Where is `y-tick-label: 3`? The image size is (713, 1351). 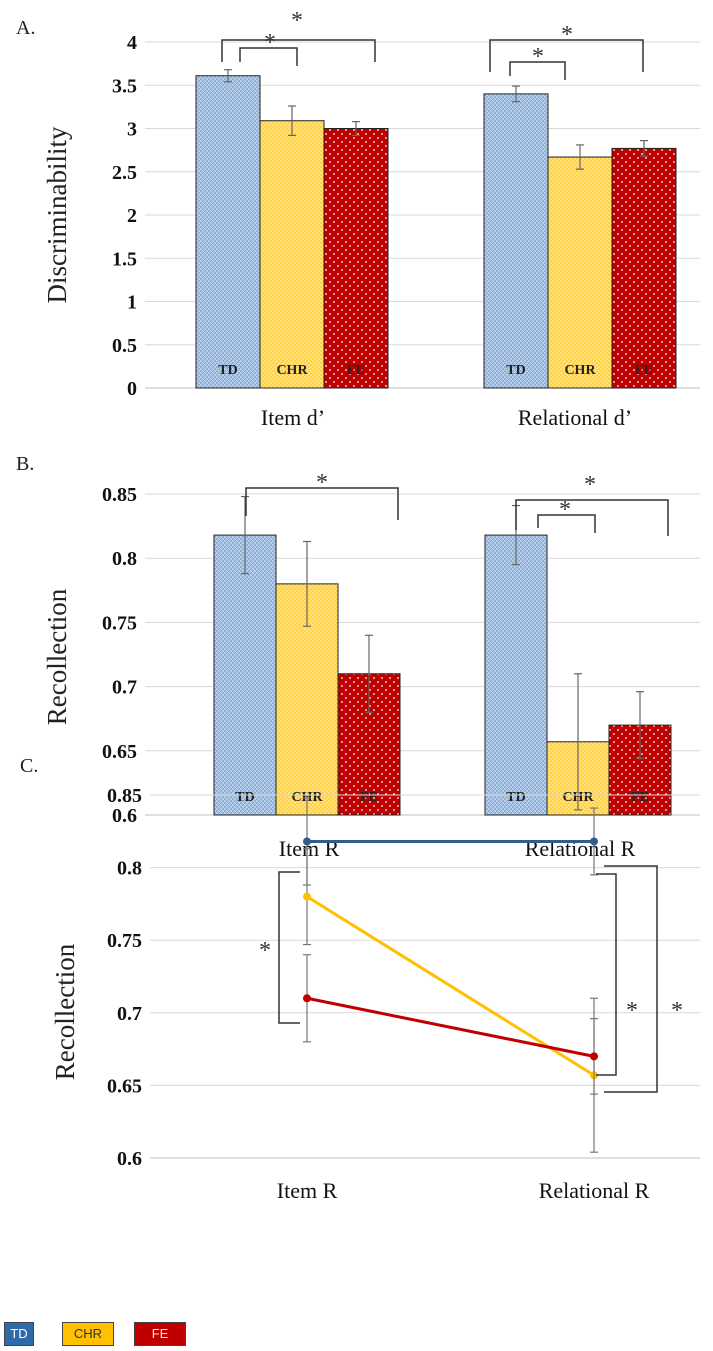 y-tick-label: 3 is located at coordinates (132, 130).